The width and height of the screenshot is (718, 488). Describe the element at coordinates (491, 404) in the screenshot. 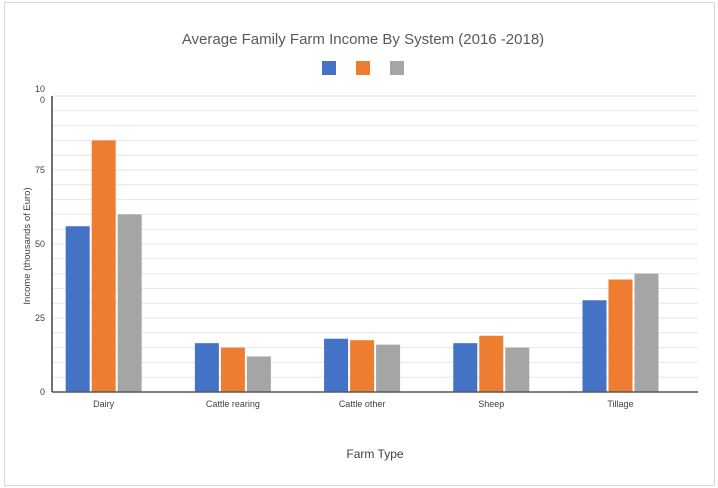

I see `x-tick-label: Sheep` at that location.